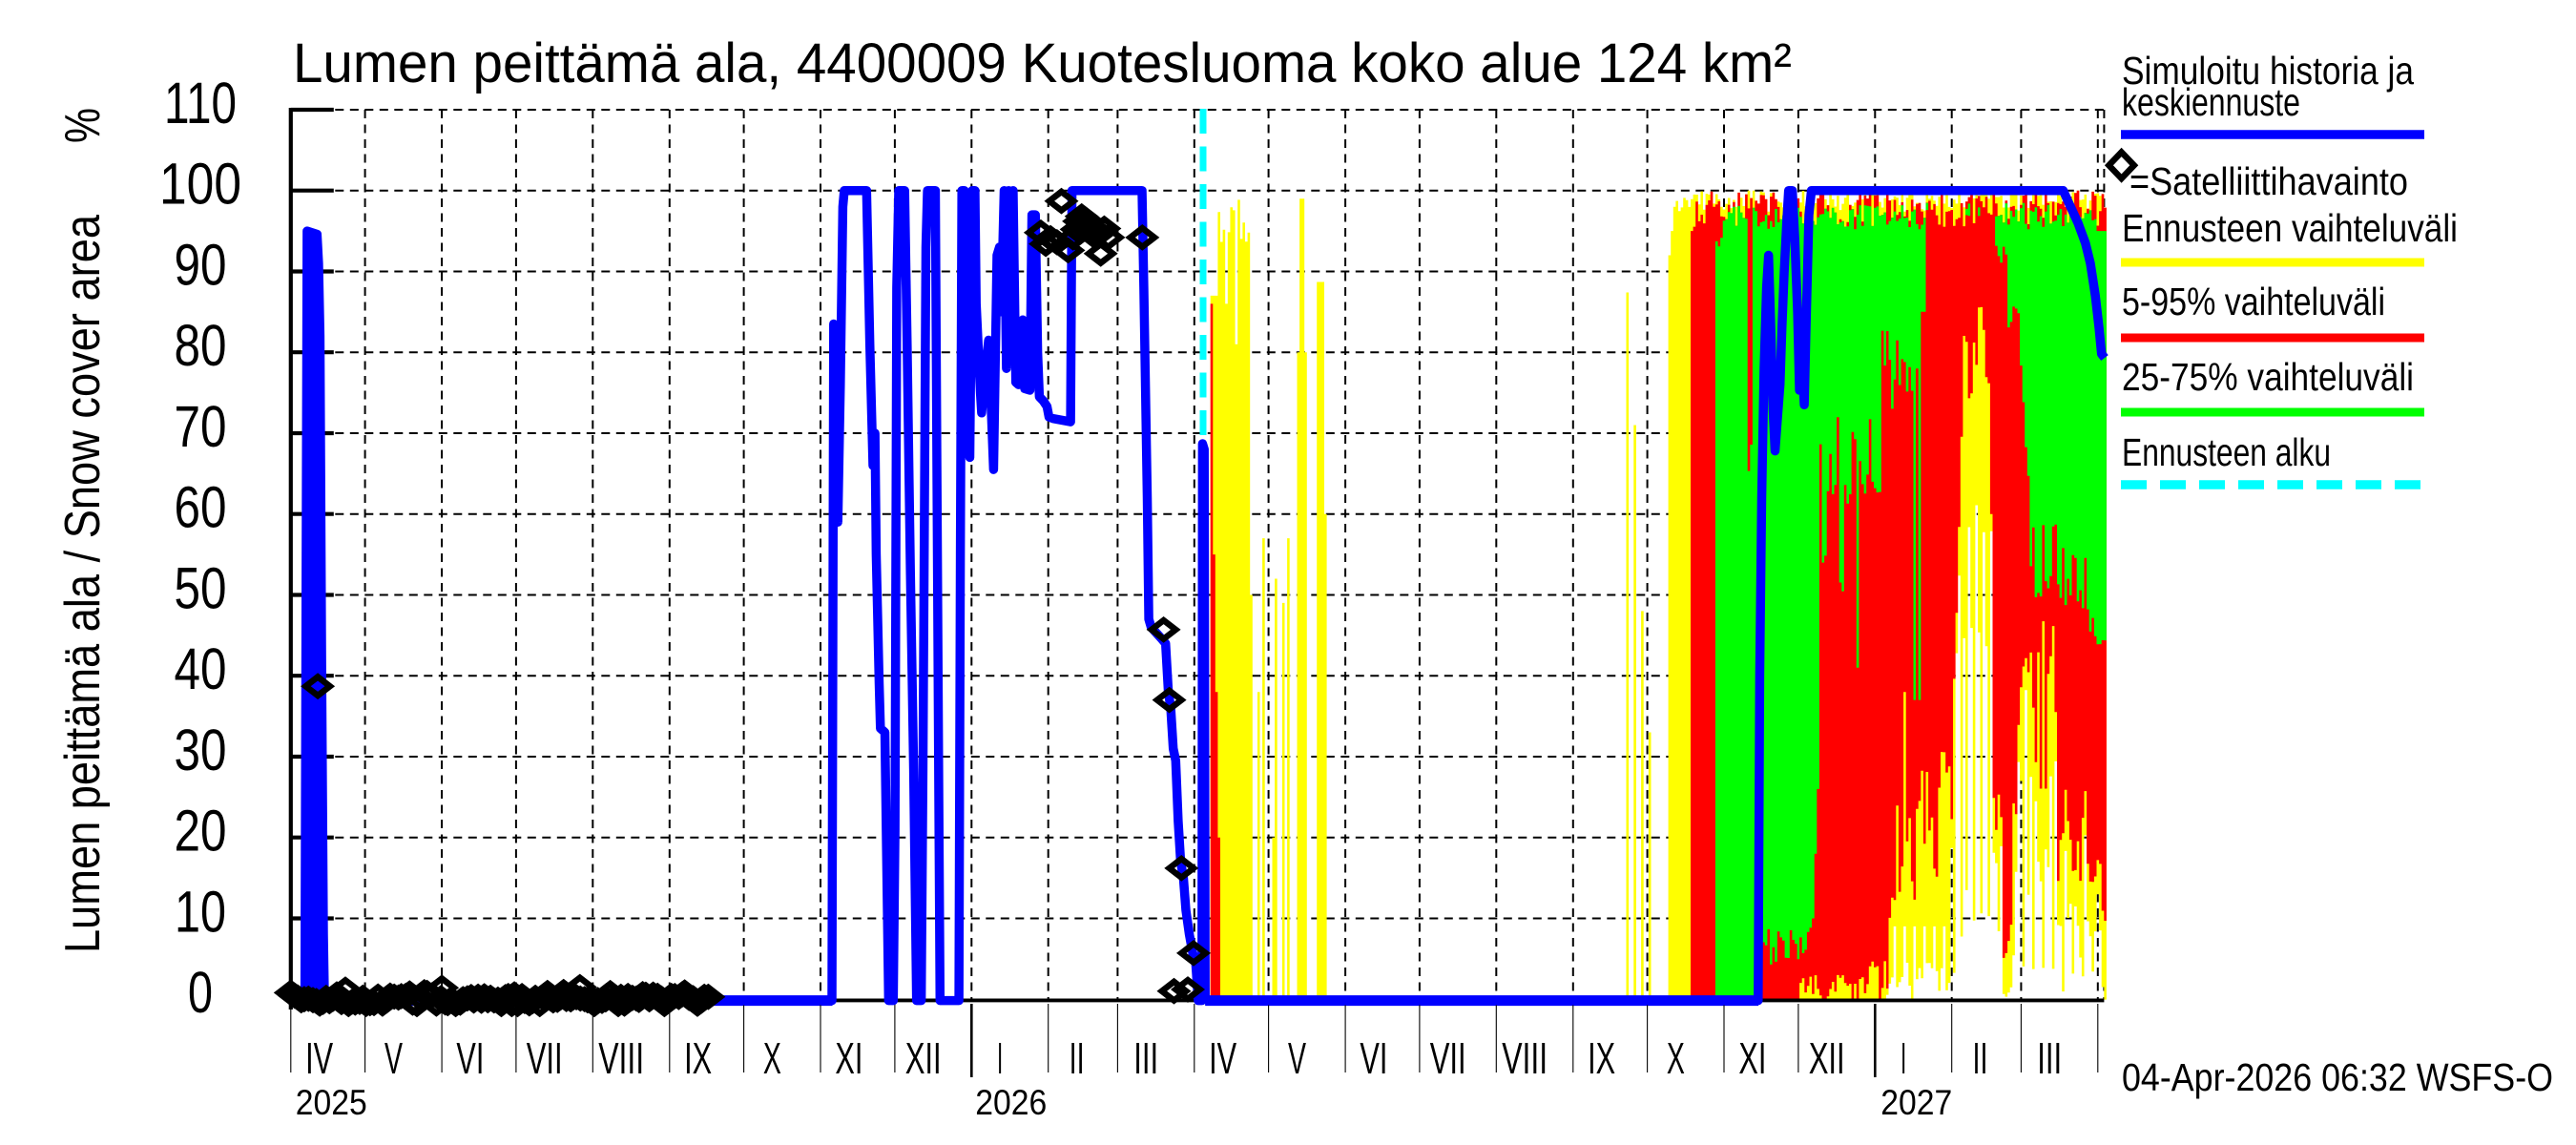 This screenshot has height=1145, width=2576. I want to click on svg-text: 60, so click(201, 508).